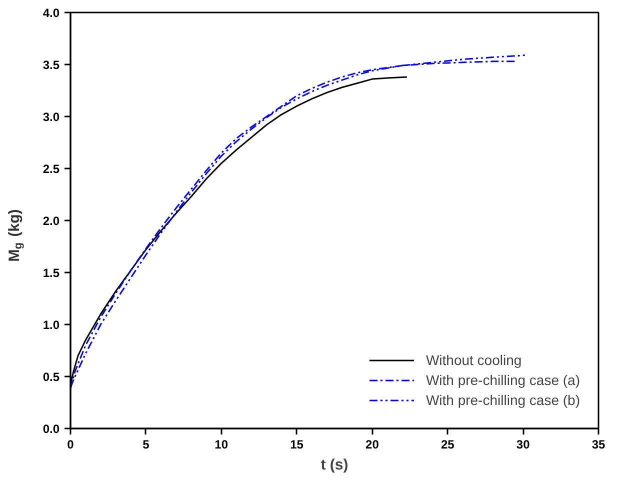 This screenshot has height=483, width=621. I want to click on y-tick-label: 3.5, so click(51, 65).